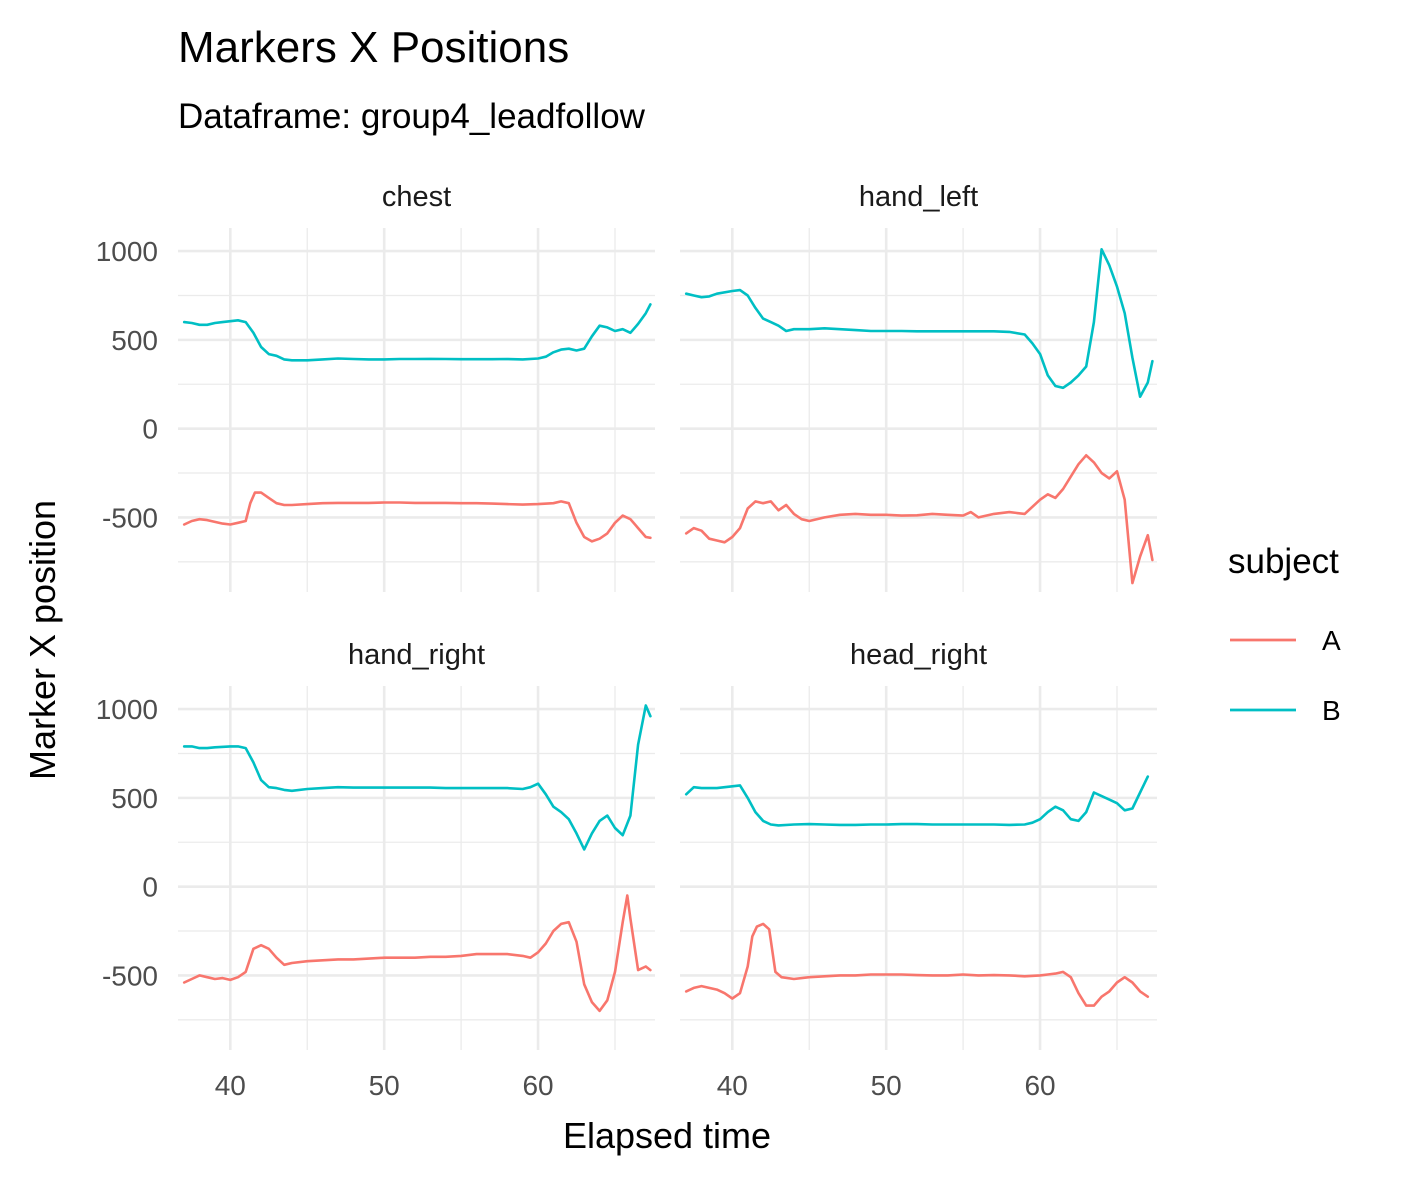 The height and width of the screenshot is (1181, 1417). Describe the element at coordinates (416, 655) in the screenshot. I see `strip-label: hand_right` at that location.